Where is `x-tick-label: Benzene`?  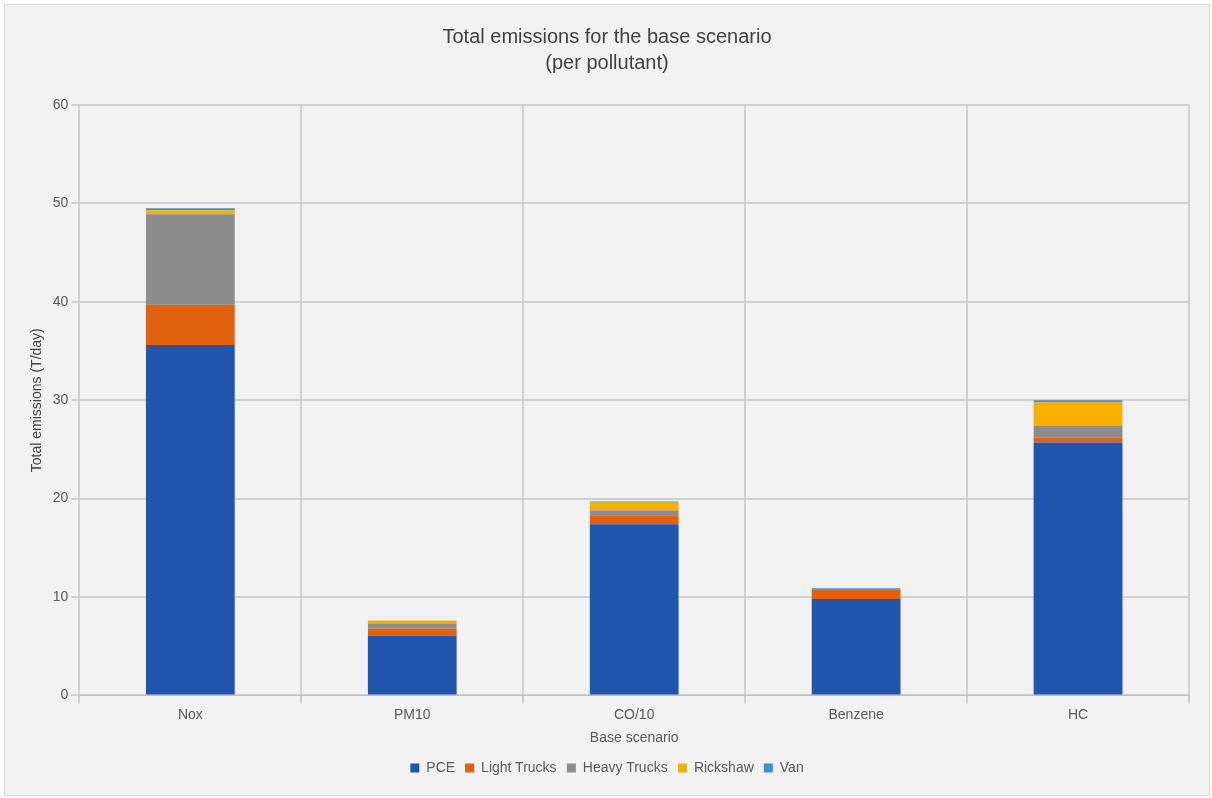
x-tick-label: Benzene is located at coordinates (856, 713).